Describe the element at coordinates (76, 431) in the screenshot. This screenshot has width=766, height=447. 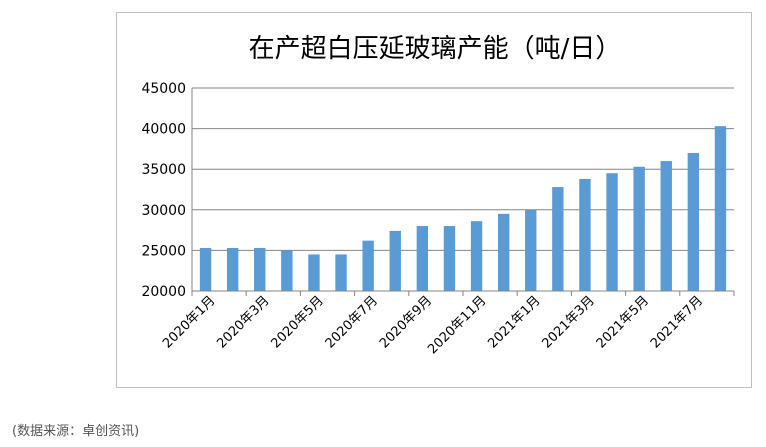
I see `source-caption: (数据来源：卓创资讯)` at that location.